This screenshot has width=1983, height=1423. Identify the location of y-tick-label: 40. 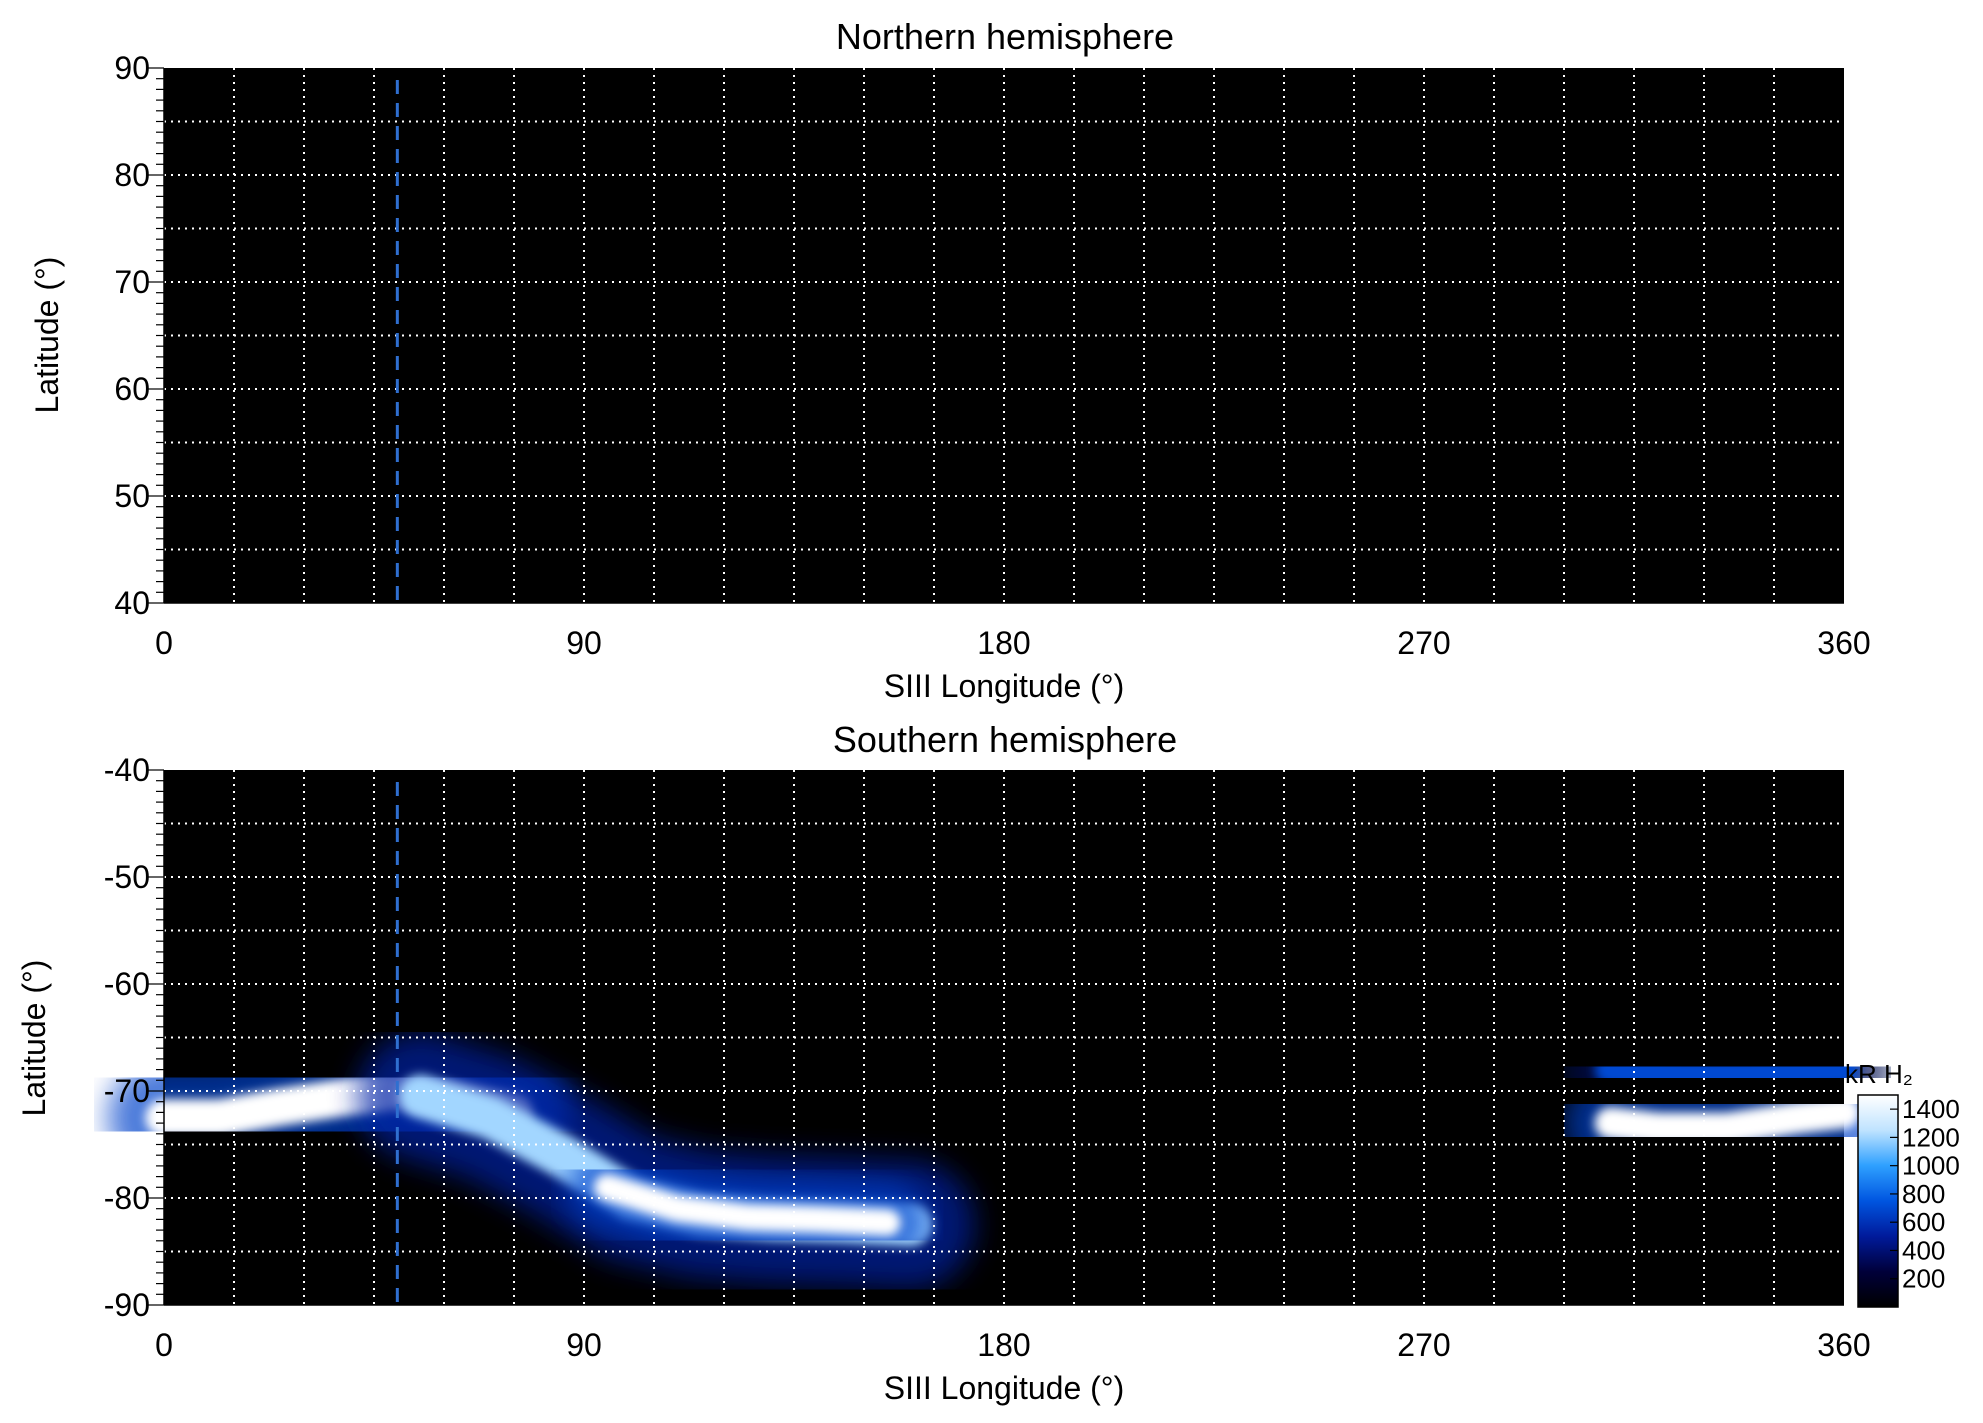
(132, 603).